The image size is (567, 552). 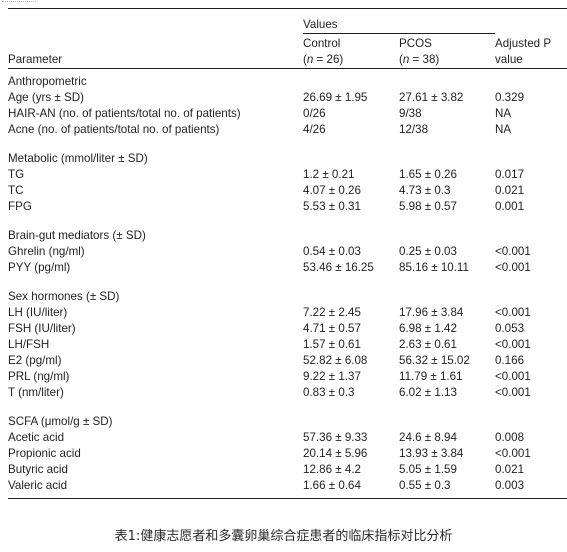 What do you see at coordinates (287, 236) in the screenshot?
I see `section-heading-row: Brain-gut mediators (± SD)` at bounding box center [287, 236].